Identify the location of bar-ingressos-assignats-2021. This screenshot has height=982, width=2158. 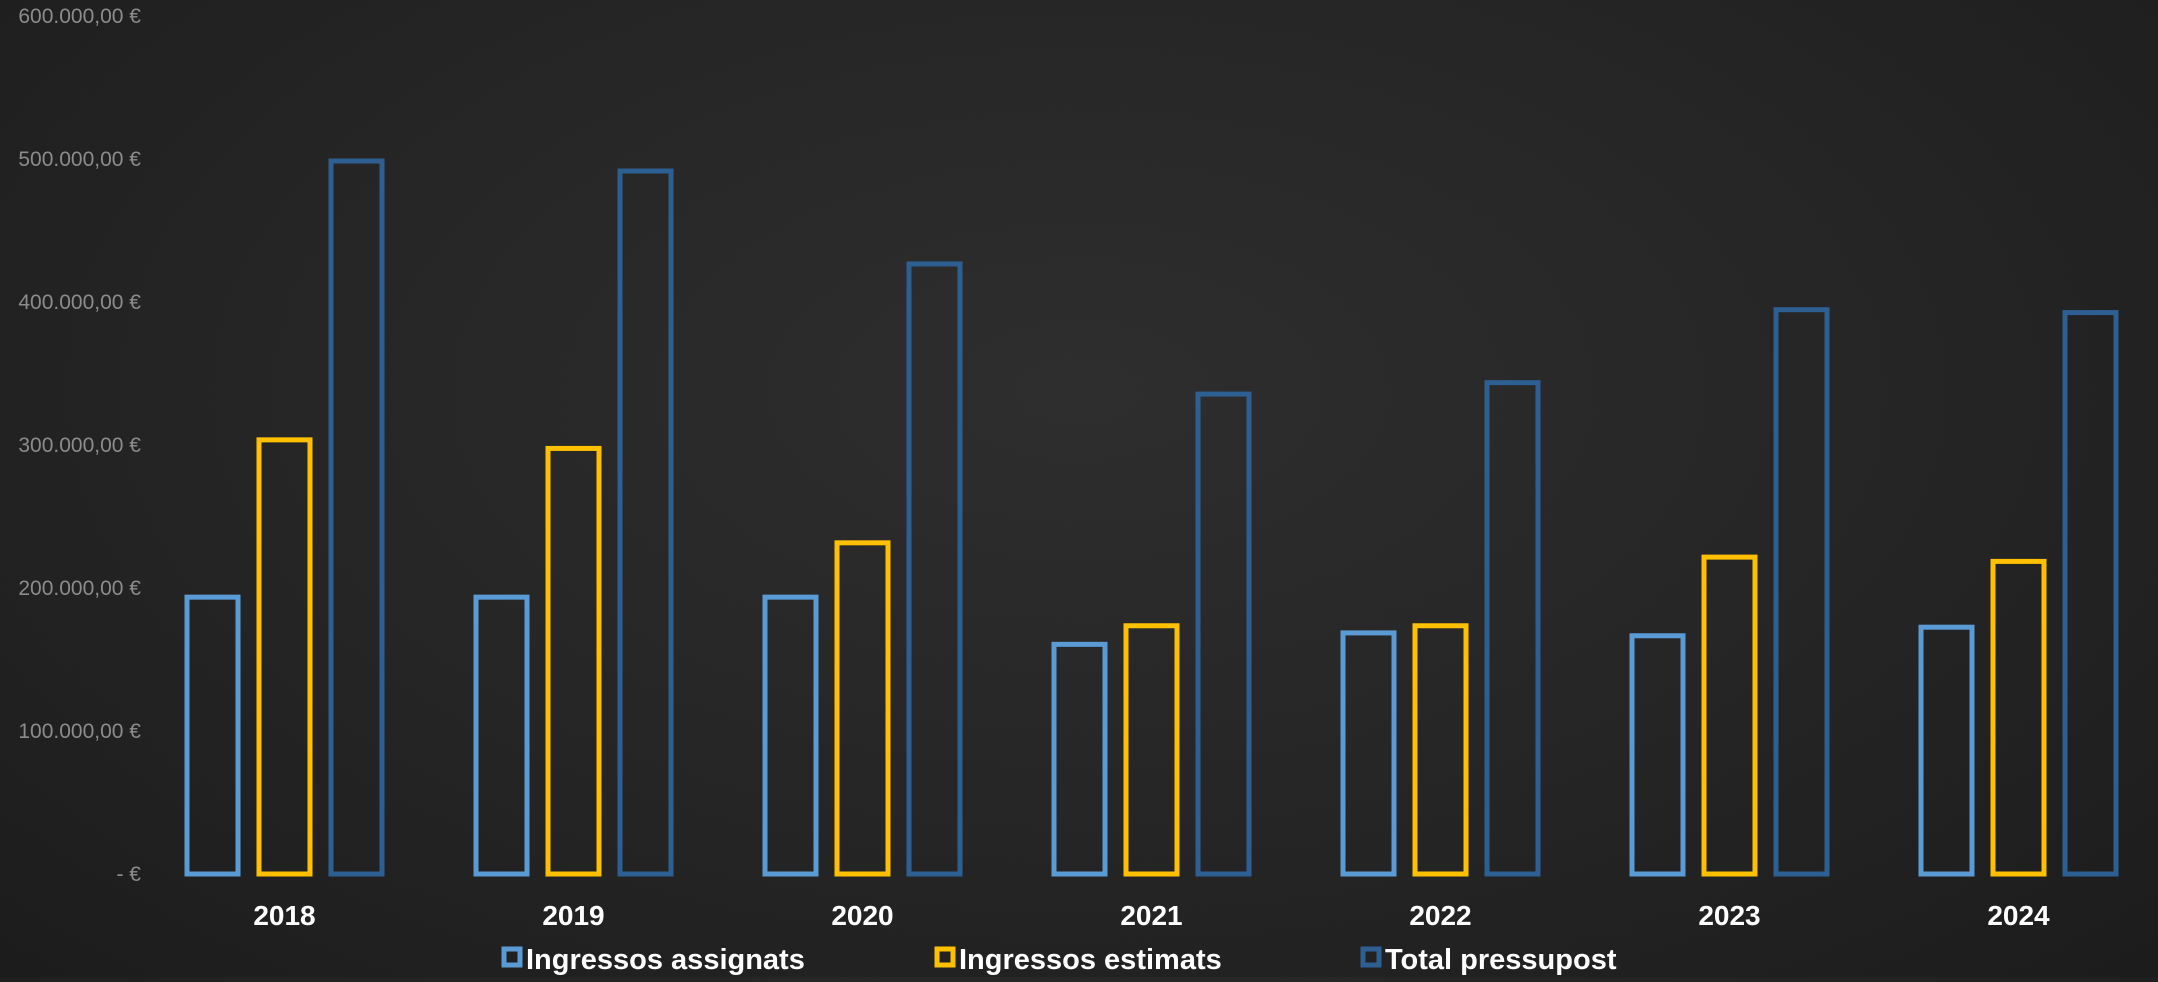
(1079, 759).